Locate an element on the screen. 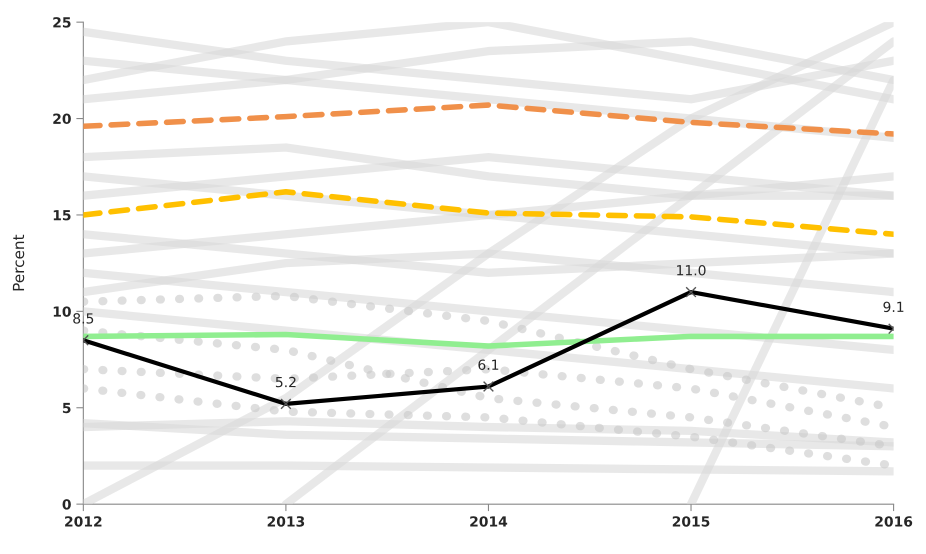 Image resolution: width=926 pixels, height=554 pixels. y-tick-label: 25 is located at coordinates (62, 22).